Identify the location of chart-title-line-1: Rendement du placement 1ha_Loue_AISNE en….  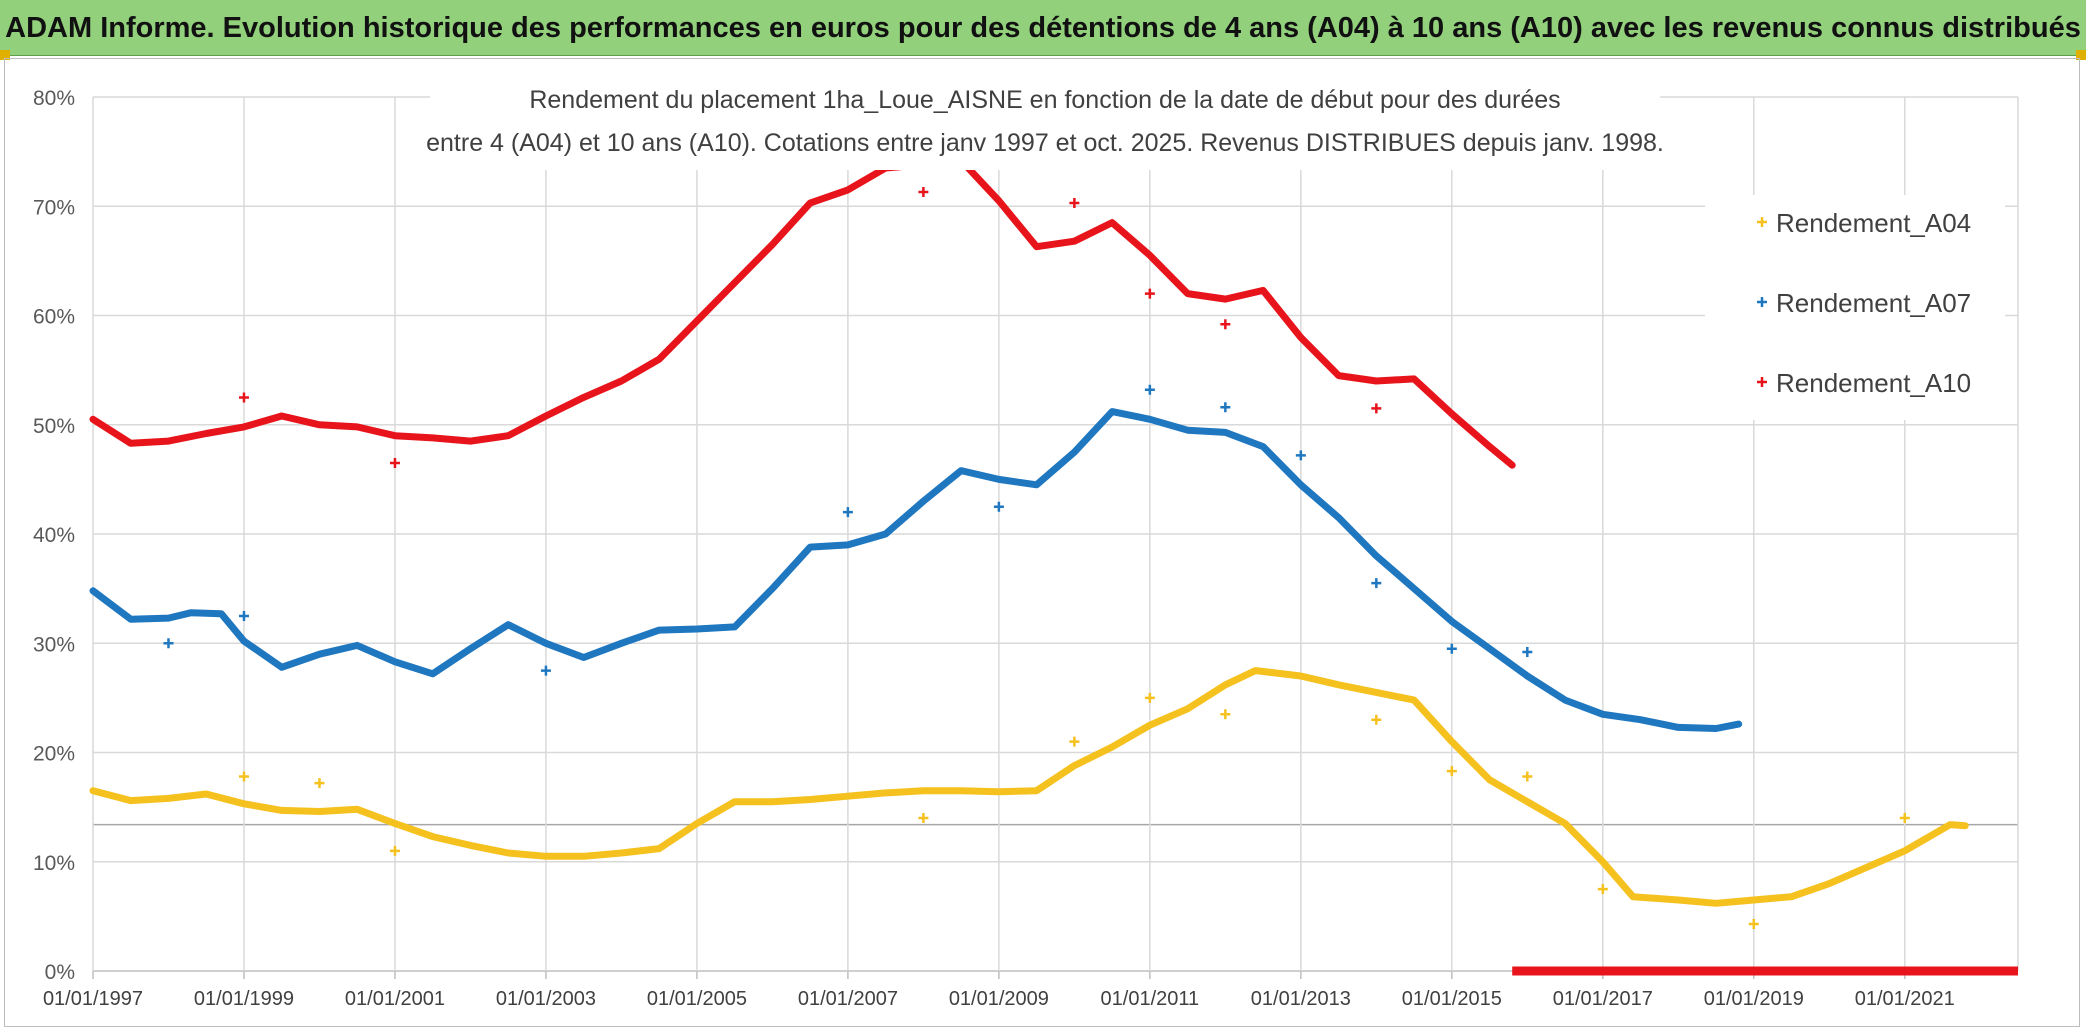
(1044, 100).